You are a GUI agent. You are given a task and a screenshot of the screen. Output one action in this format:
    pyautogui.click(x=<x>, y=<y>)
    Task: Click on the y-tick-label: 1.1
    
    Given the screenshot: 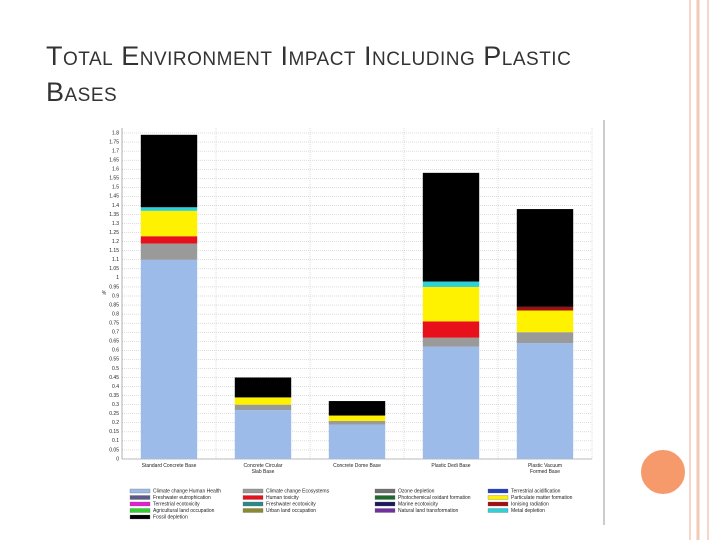 What is the action you would take?
    pyautogui.click(x=115, y=260)
    